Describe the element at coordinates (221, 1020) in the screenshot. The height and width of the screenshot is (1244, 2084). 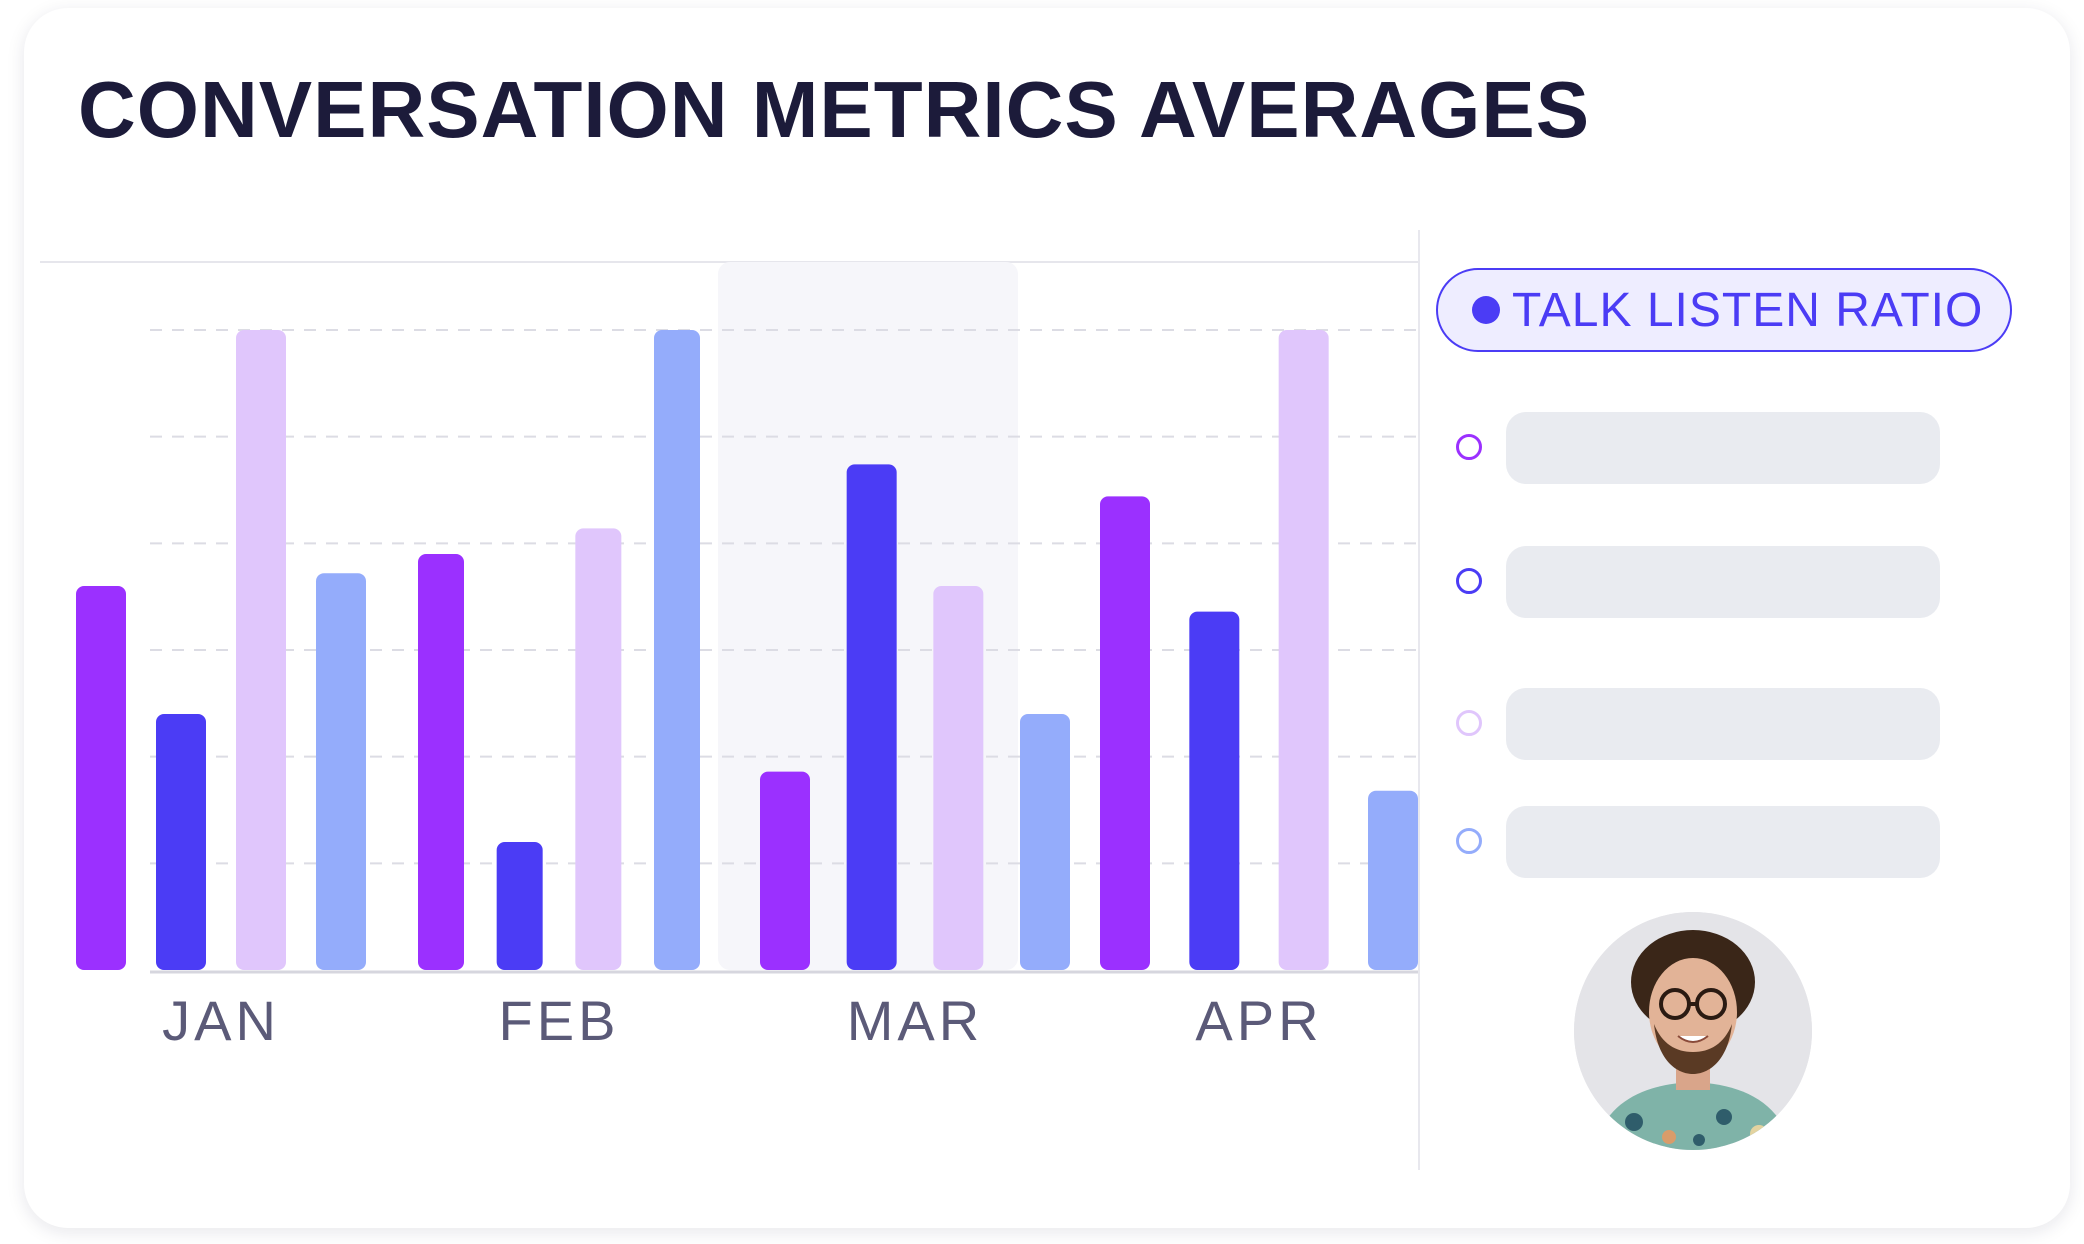
I see `x-tick-label-jan: JAN` at that location.